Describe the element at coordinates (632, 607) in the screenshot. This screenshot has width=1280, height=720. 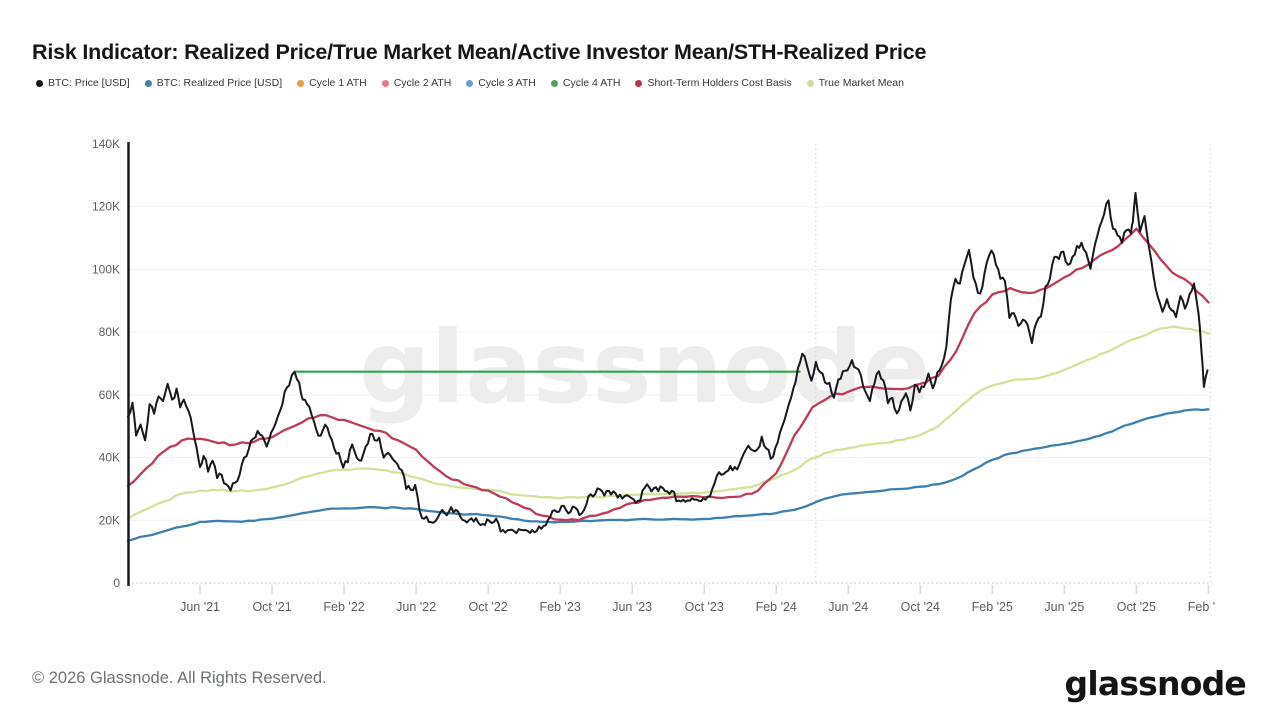
I see `x-tick-label: Jun '23` at that location.